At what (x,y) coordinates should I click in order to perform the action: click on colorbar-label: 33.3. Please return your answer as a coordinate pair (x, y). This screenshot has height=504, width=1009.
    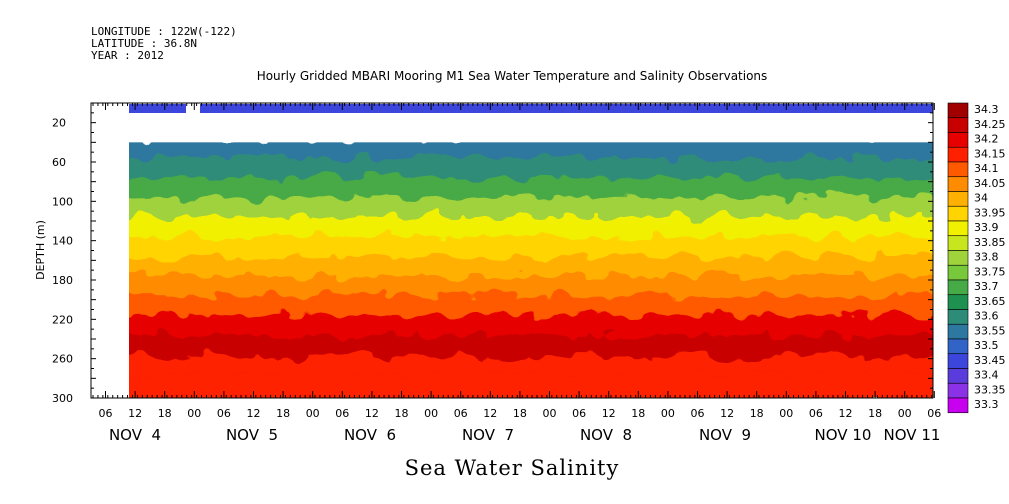
    Looking at the image, I should click on (986, 404).